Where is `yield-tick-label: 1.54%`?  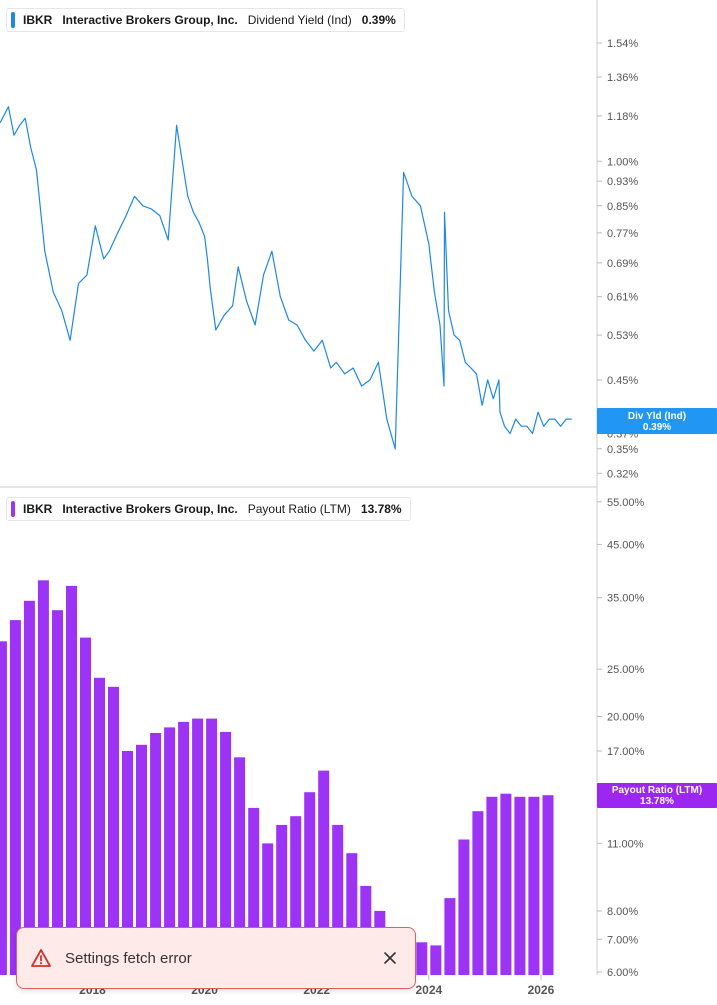
yield-tick-label: 1.54% is located at coordinates (622, 44).